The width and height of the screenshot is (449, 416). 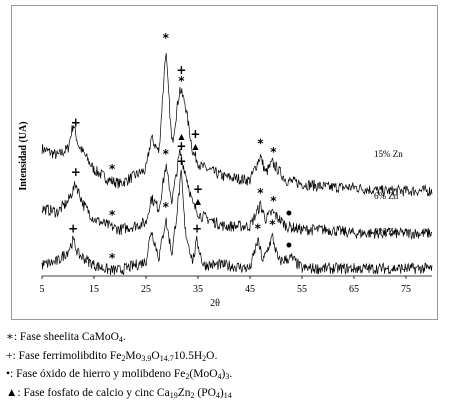 What do you see at coordinates (406, 289) in the screenshot?
I see `x-tick-label: 75` at bounding box center [406, 289].